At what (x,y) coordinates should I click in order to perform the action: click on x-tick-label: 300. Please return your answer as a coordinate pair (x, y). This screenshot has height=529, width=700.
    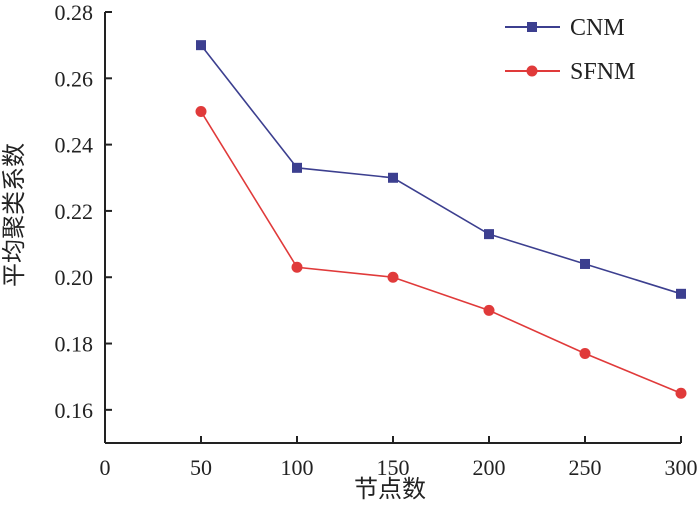
    Looking at the image, I should click on (681, 467).